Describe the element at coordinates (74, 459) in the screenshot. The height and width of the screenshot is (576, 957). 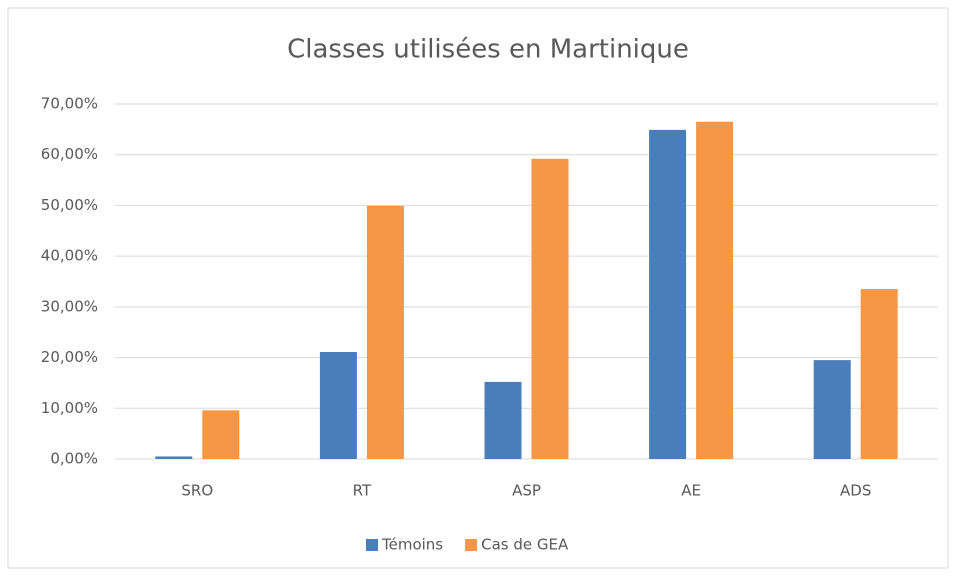
I see `y-tick-label: 0,00%` at that location.